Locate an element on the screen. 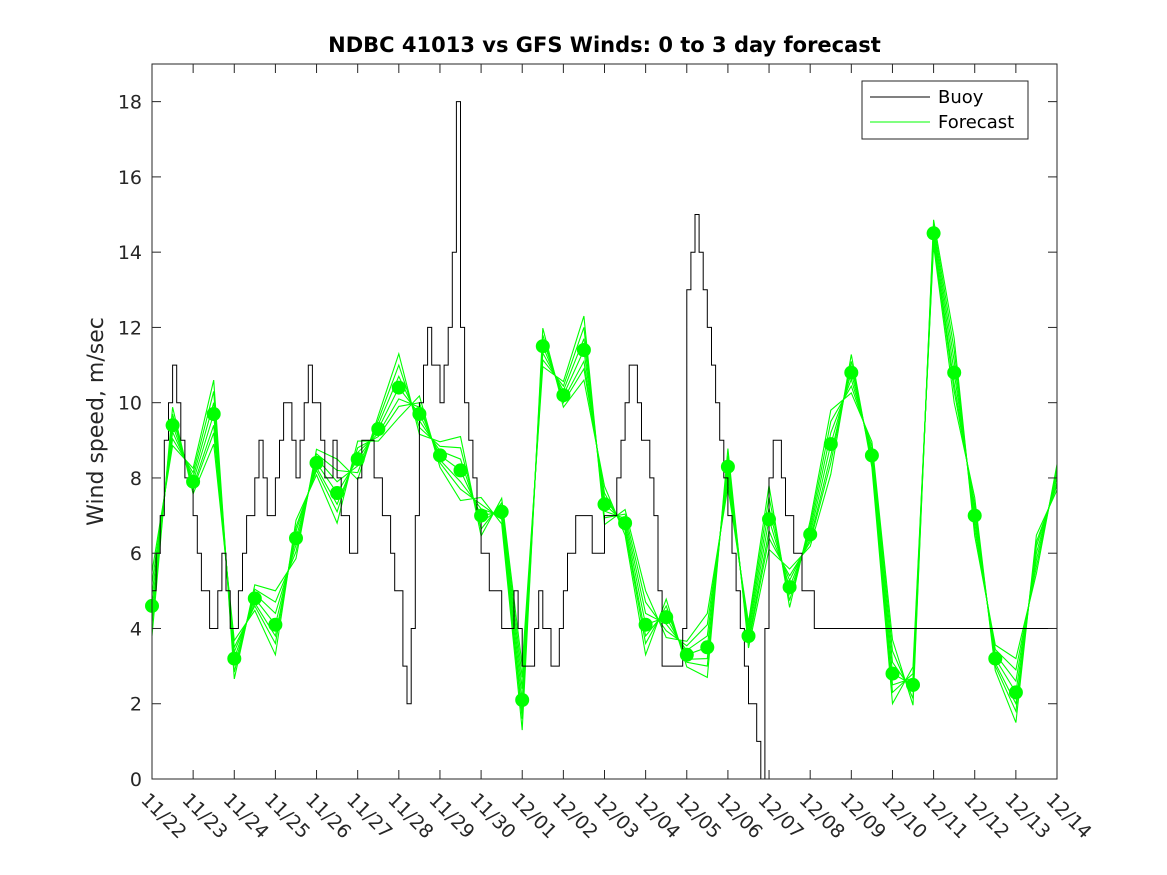 The width and height of the screenshot is (1167, 875). x-tick-label: 12/13 is located at coordinates (1027, 816).